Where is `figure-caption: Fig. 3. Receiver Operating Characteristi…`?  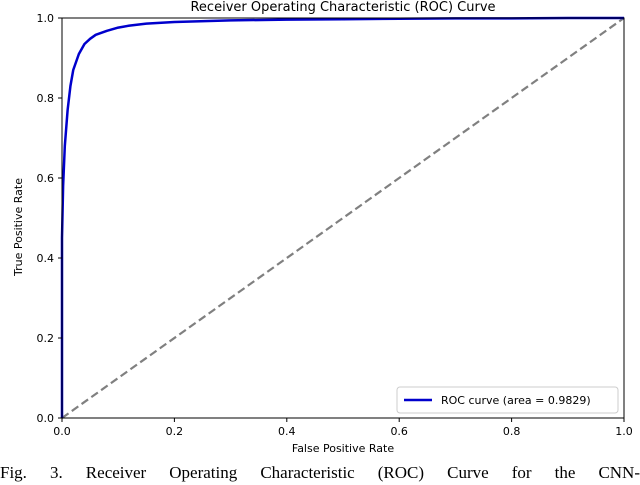 figure-caption: Fig. 3. Receiver Operating Characteristi… is located at coordinates (320, 472).